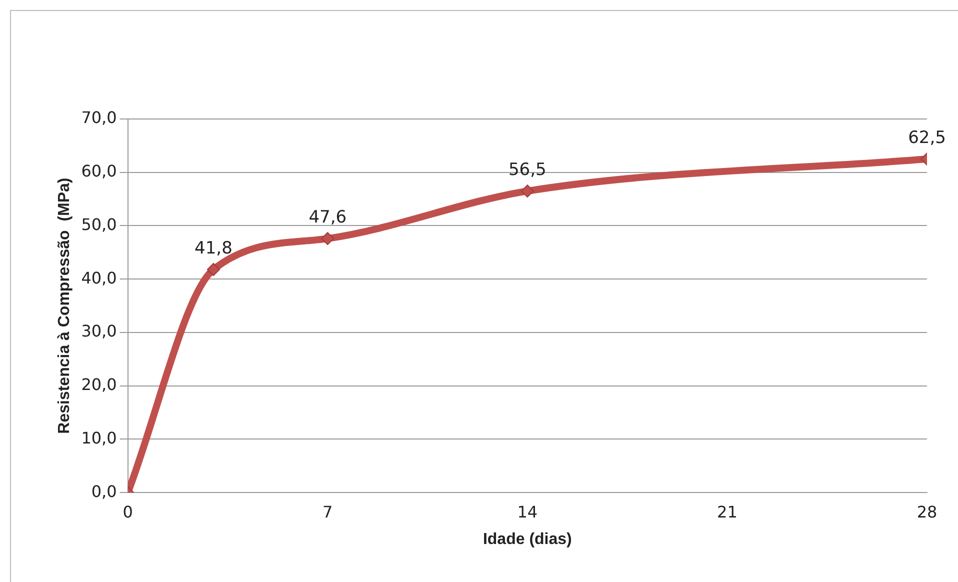  I want to click on data-label: 62,5, so click(927, 138).